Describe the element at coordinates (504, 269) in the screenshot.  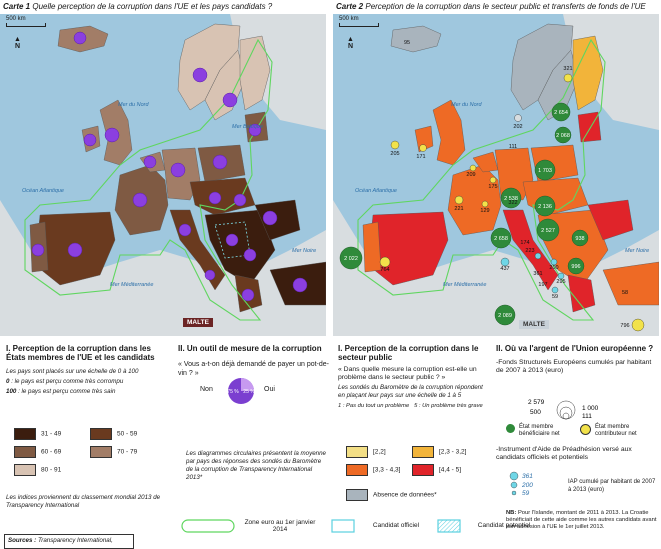
I see `svg-text: 437` at that location.